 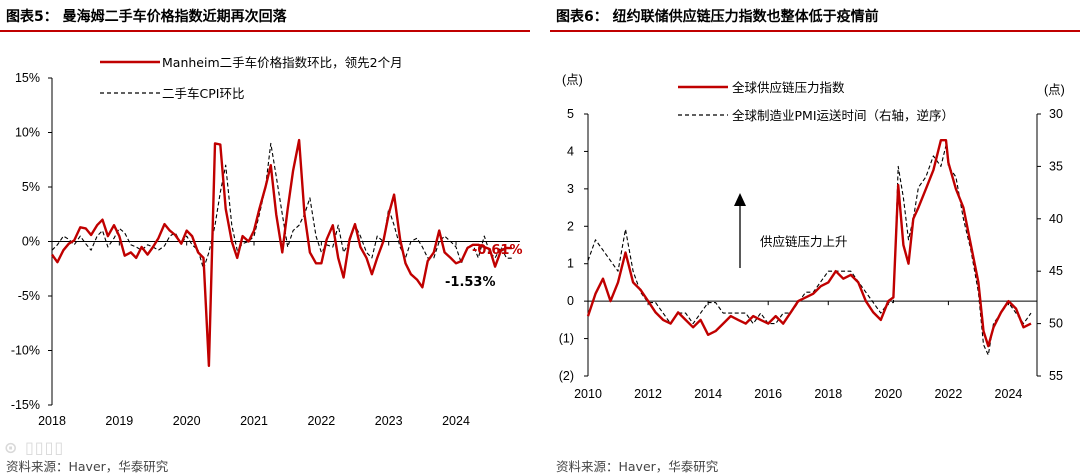 What do you see at coordinates (1054, 90) in the screenshot?
I see `right-axis-unit: (点)` at bounding box center [1054, 90].